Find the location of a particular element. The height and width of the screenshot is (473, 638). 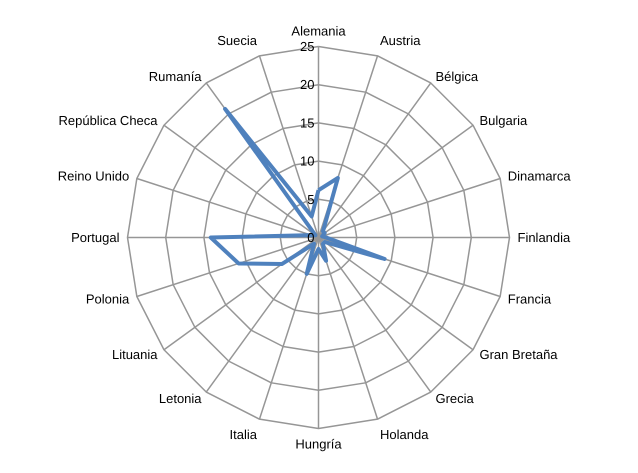

spoke-label: Bulgaria is located at coordinates (503, 120).